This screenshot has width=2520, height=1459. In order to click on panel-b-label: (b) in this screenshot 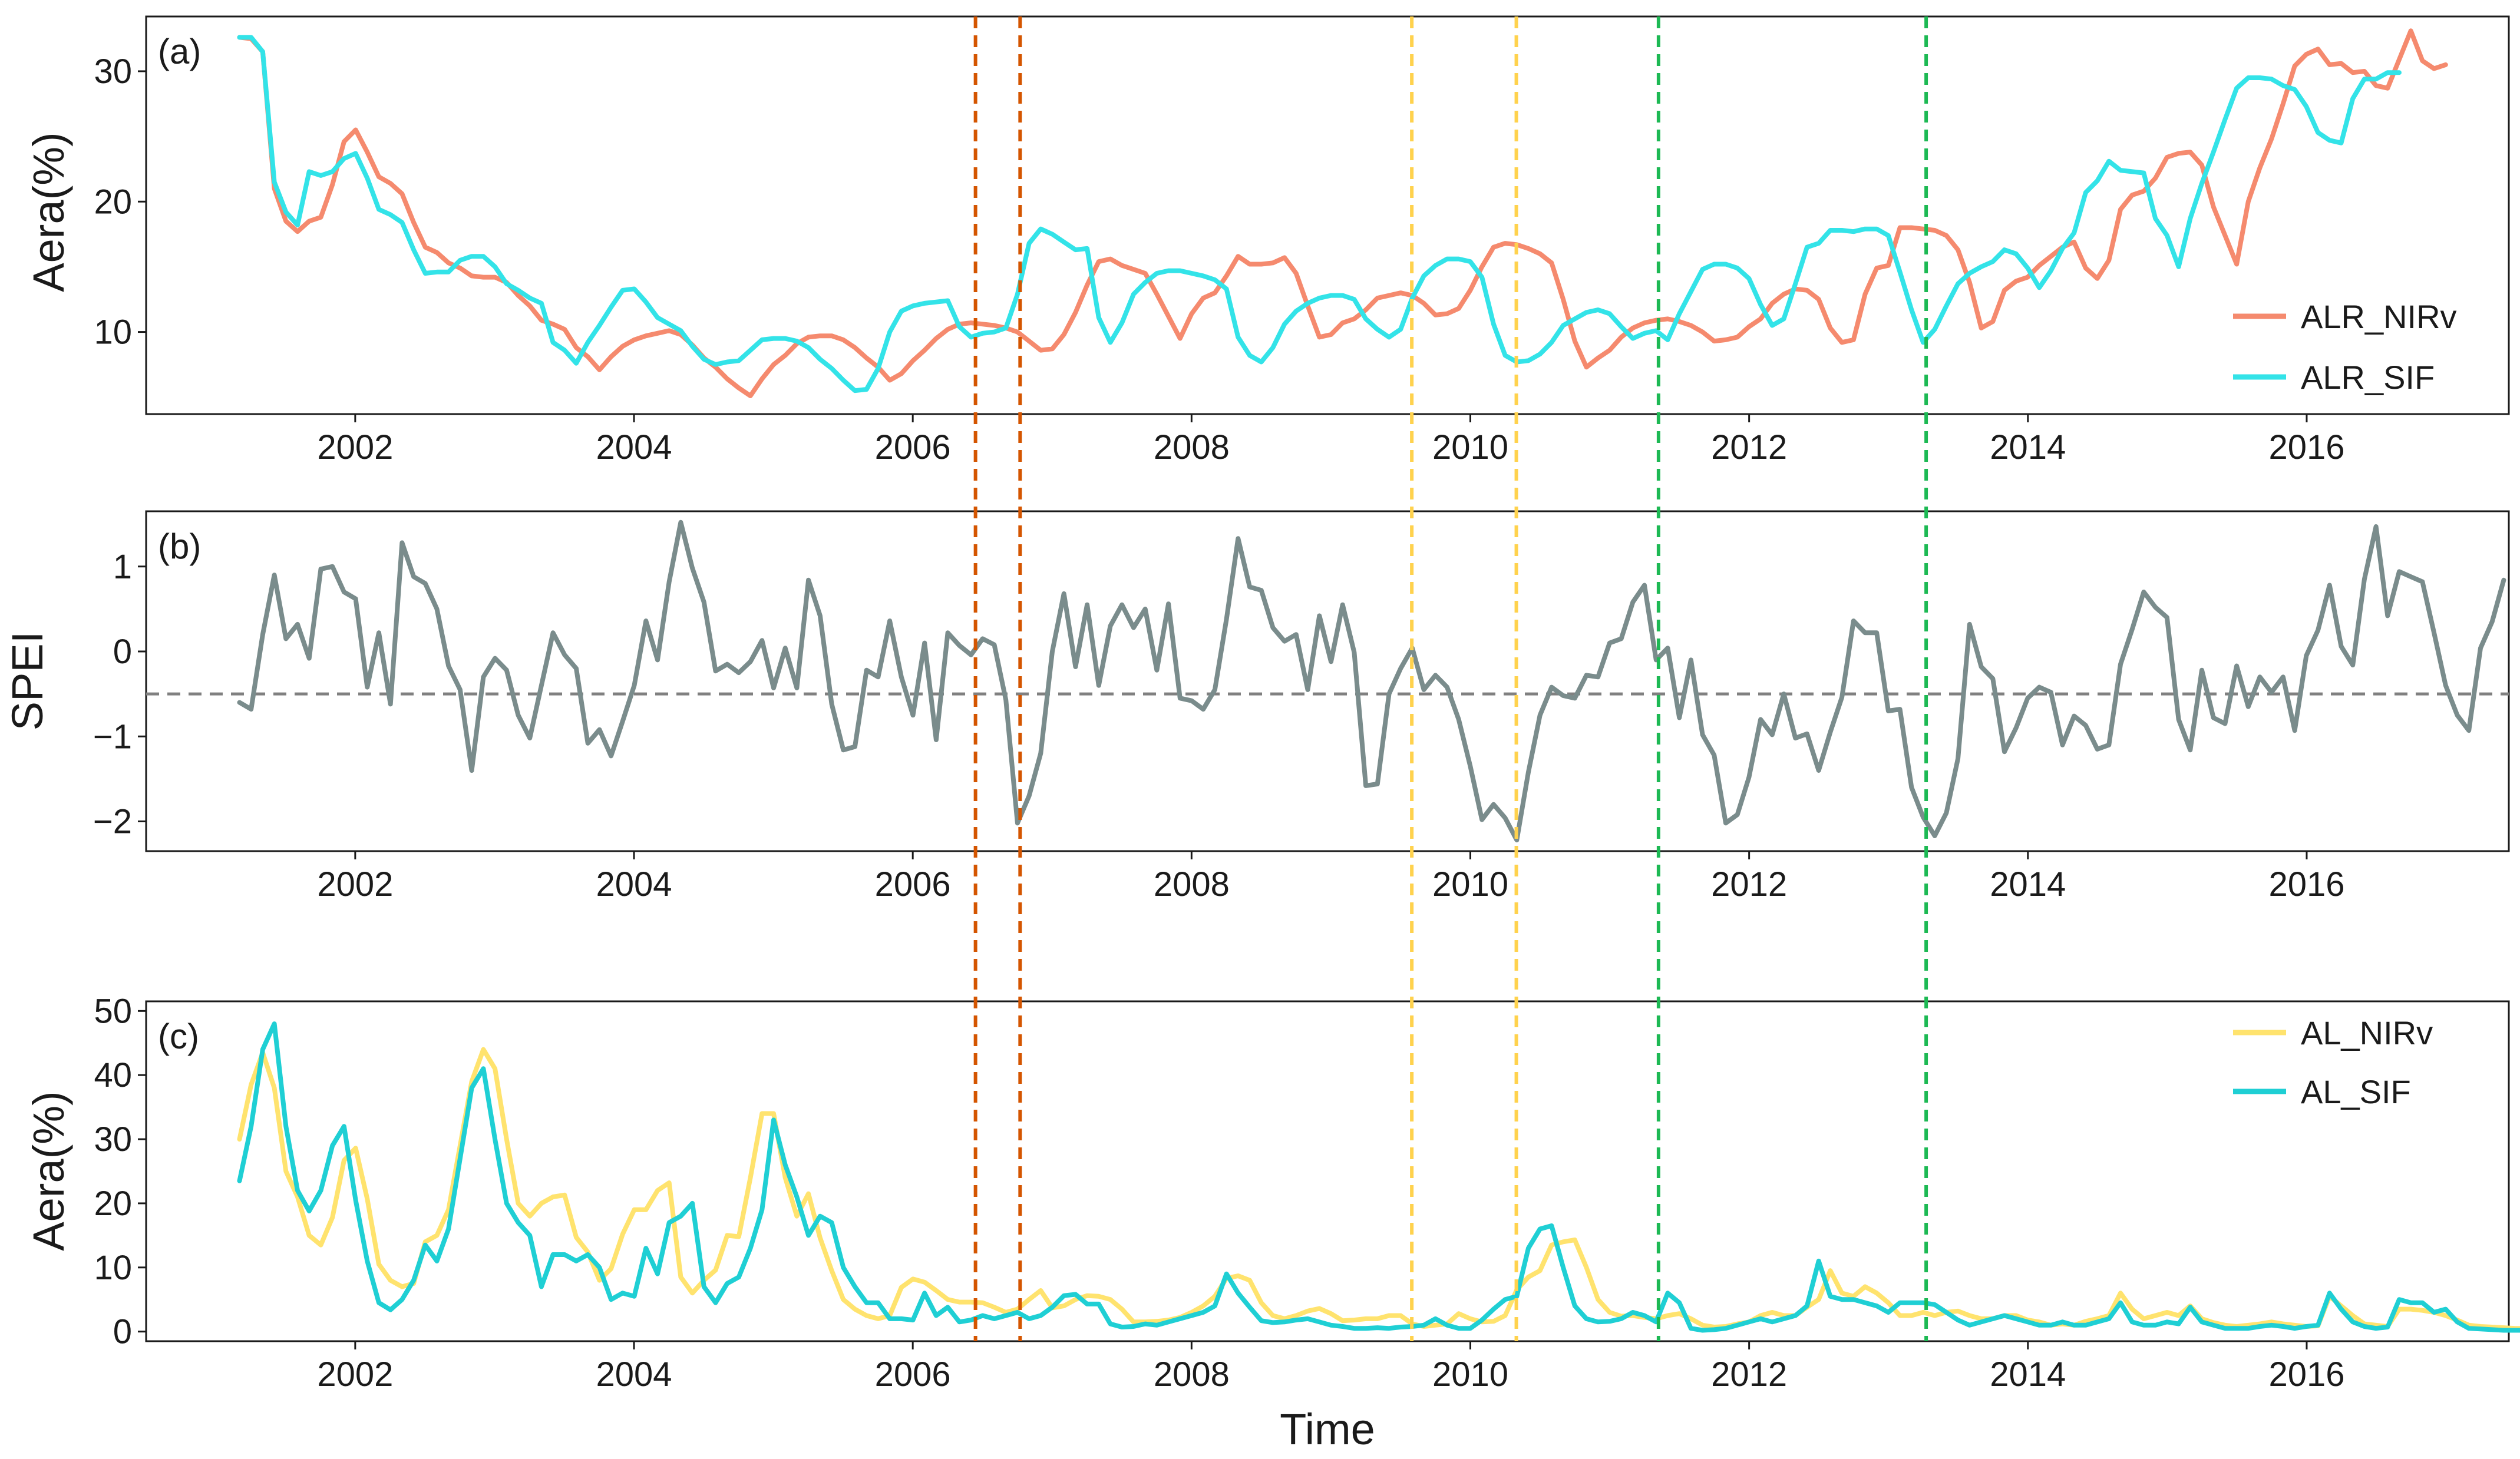, I will do `click(179, 546)`.